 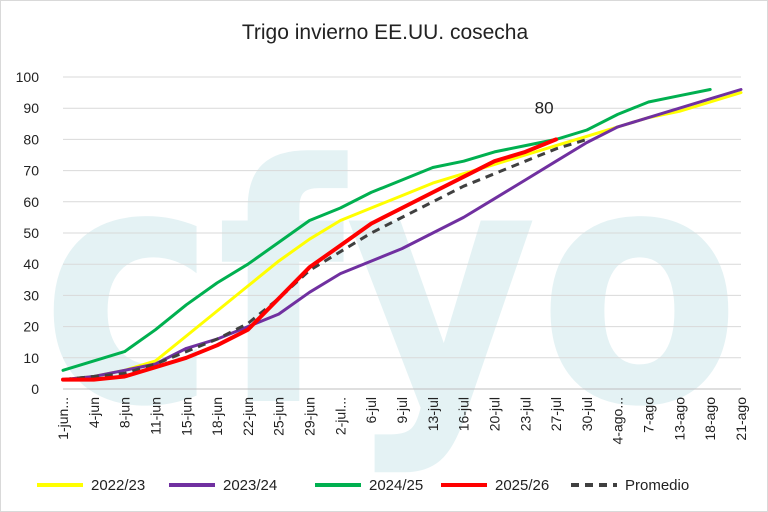 I want to click on y-tick-label: 90, so click(x=31, y=108).